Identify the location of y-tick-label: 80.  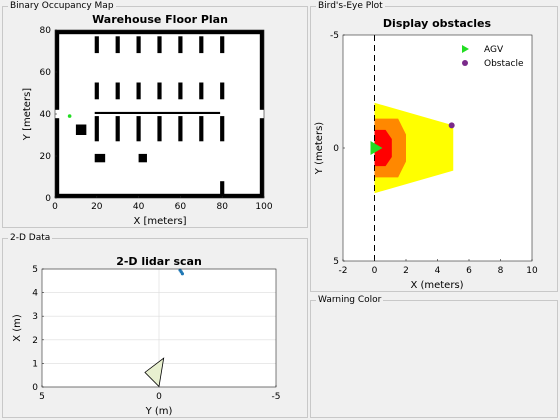
(46, 31).